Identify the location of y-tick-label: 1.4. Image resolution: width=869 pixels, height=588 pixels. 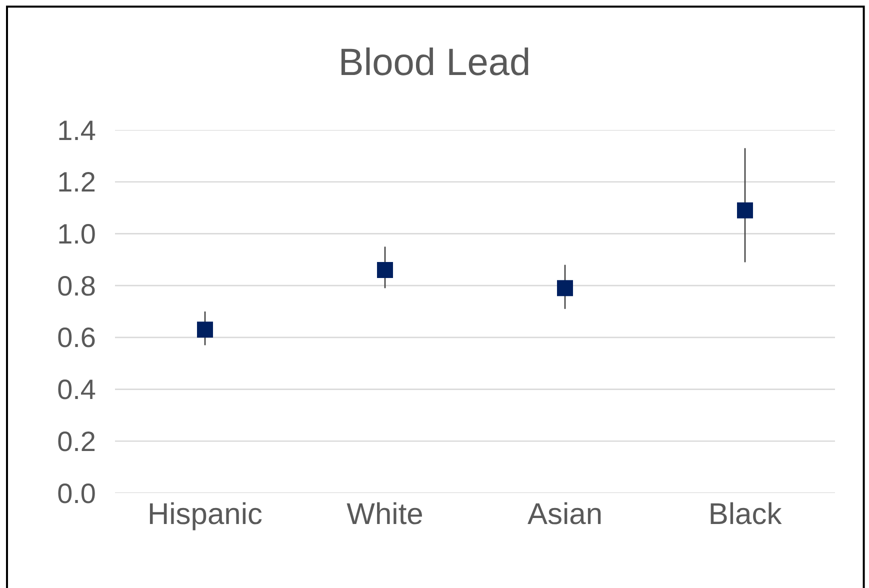
(76, 130).